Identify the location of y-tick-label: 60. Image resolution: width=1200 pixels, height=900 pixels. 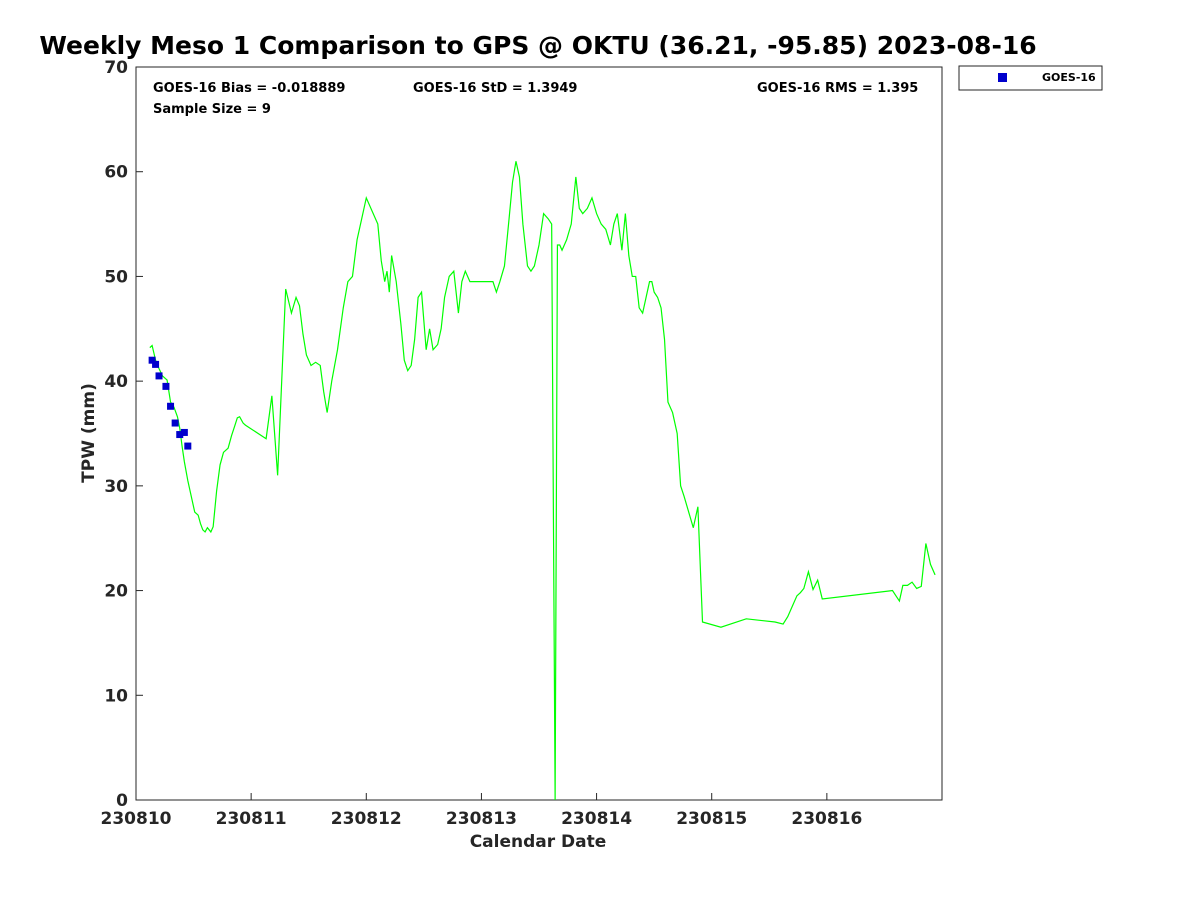
(116, 173).